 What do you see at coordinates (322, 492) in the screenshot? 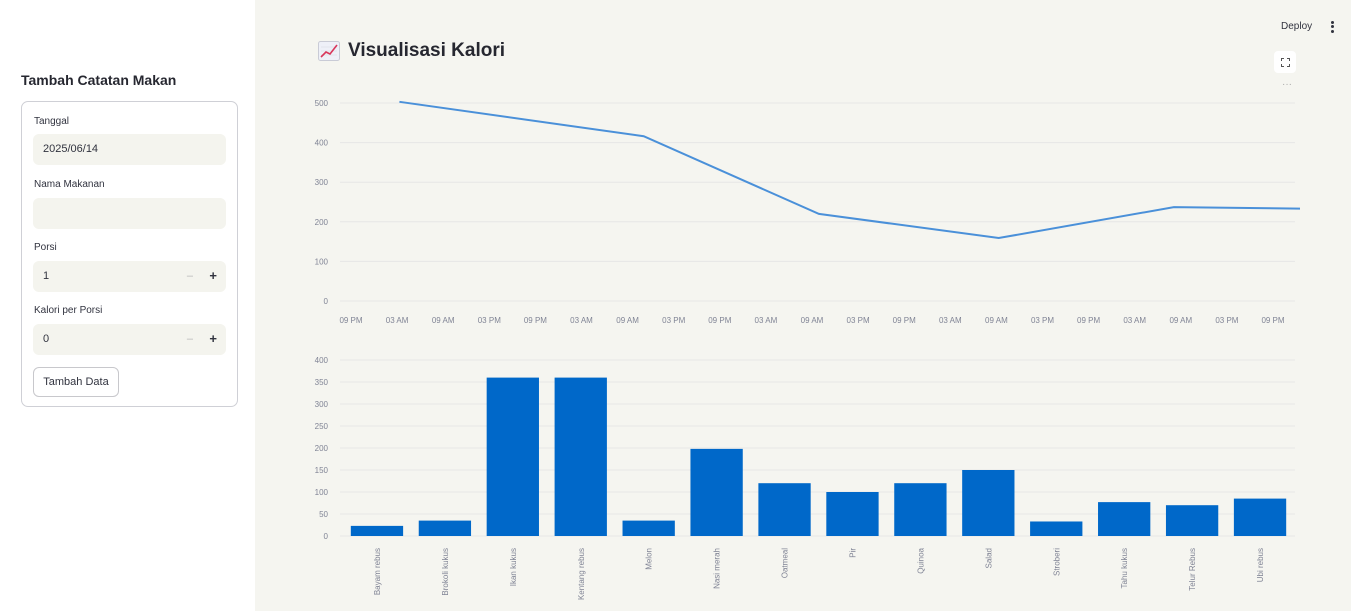
I see `bar-chart-y-tick: 100` at bounding box center [322, 492].